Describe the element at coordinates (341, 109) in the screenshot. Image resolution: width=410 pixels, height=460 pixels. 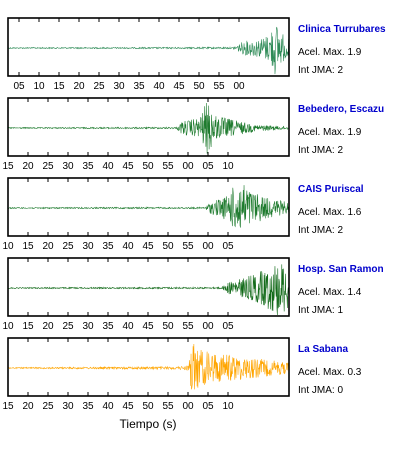
I see `station-name: Bebedero, Escazu` at that location.